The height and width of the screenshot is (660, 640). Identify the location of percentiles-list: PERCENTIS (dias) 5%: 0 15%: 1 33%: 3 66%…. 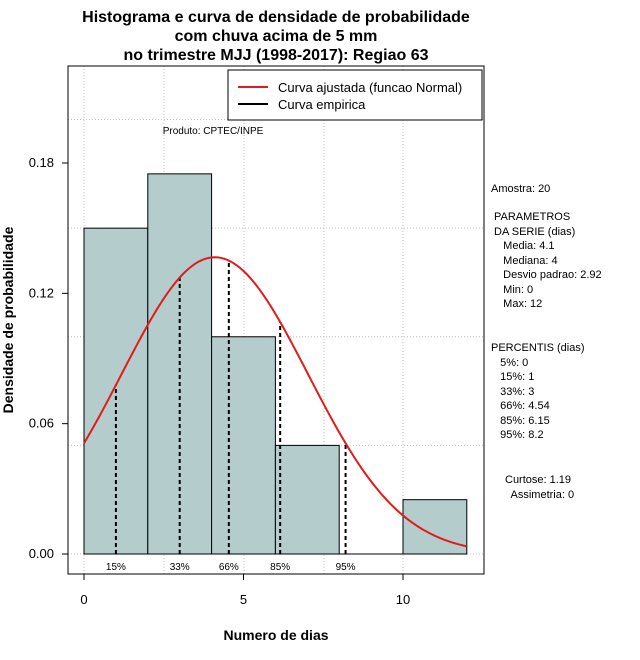
(538, 391).